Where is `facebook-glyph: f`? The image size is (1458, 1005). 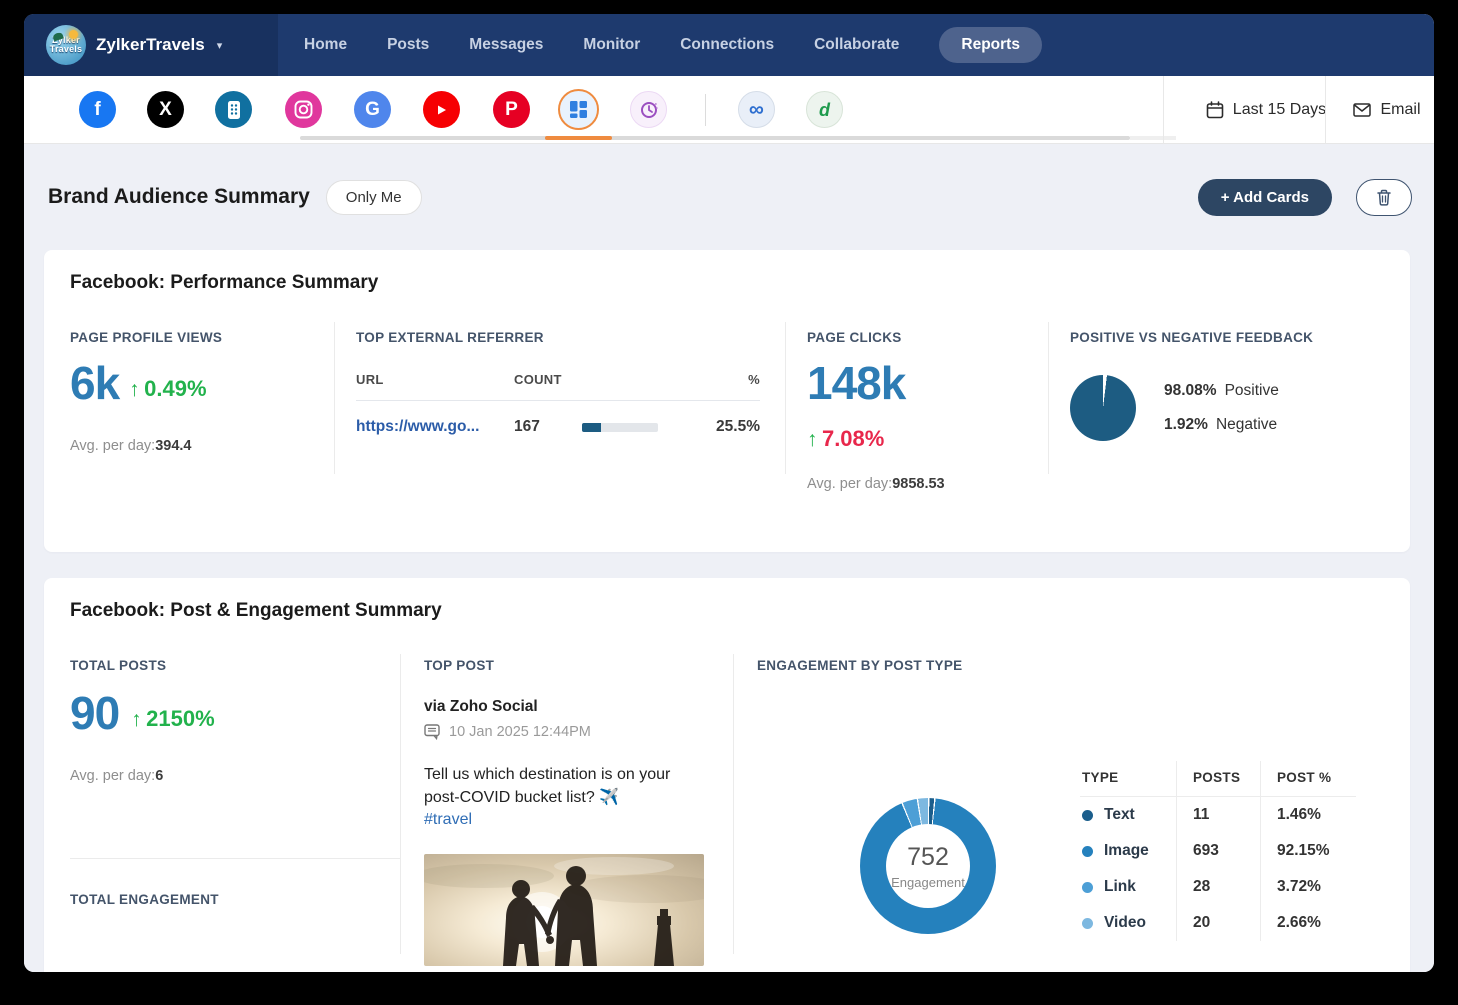 facebook-glyph: f is located at coordinates (97, 109).